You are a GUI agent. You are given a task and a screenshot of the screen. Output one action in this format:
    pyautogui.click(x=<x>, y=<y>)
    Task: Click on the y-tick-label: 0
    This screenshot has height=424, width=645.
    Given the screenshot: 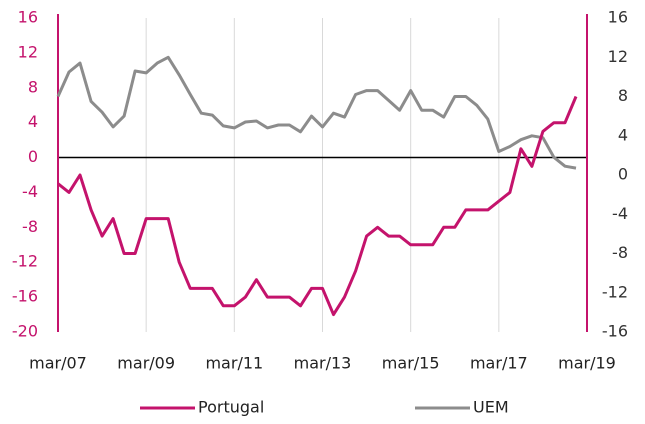 What is the action you would take?
    pyautogui.click(x=33, y=156)
    